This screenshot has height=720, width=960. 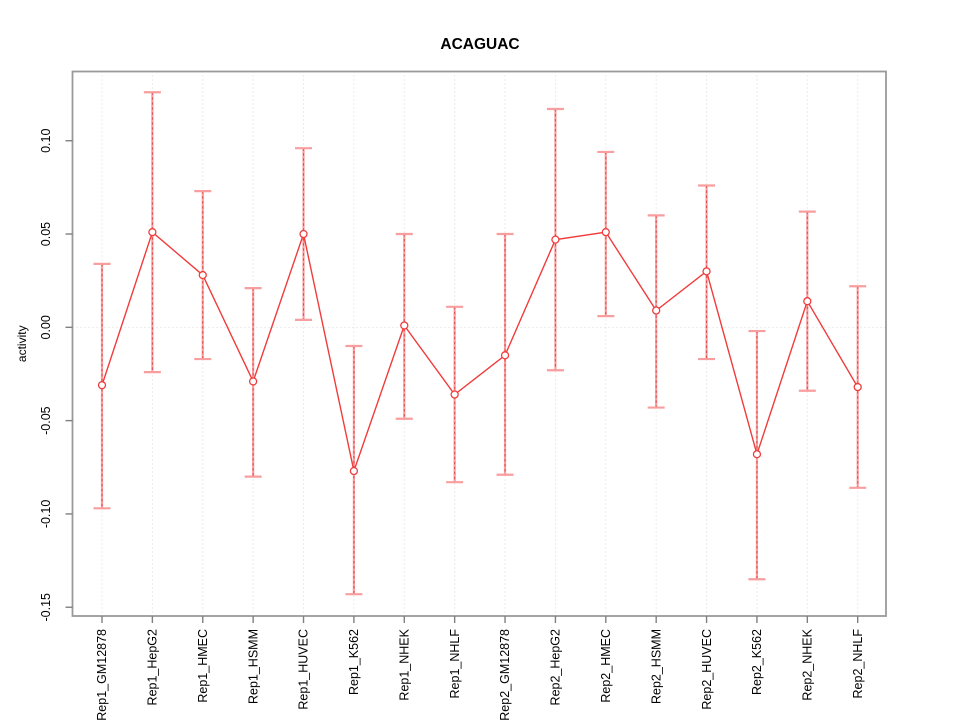 I want to click on x-tick-label: Rep1_NHLF, so click(x=455, y=664).